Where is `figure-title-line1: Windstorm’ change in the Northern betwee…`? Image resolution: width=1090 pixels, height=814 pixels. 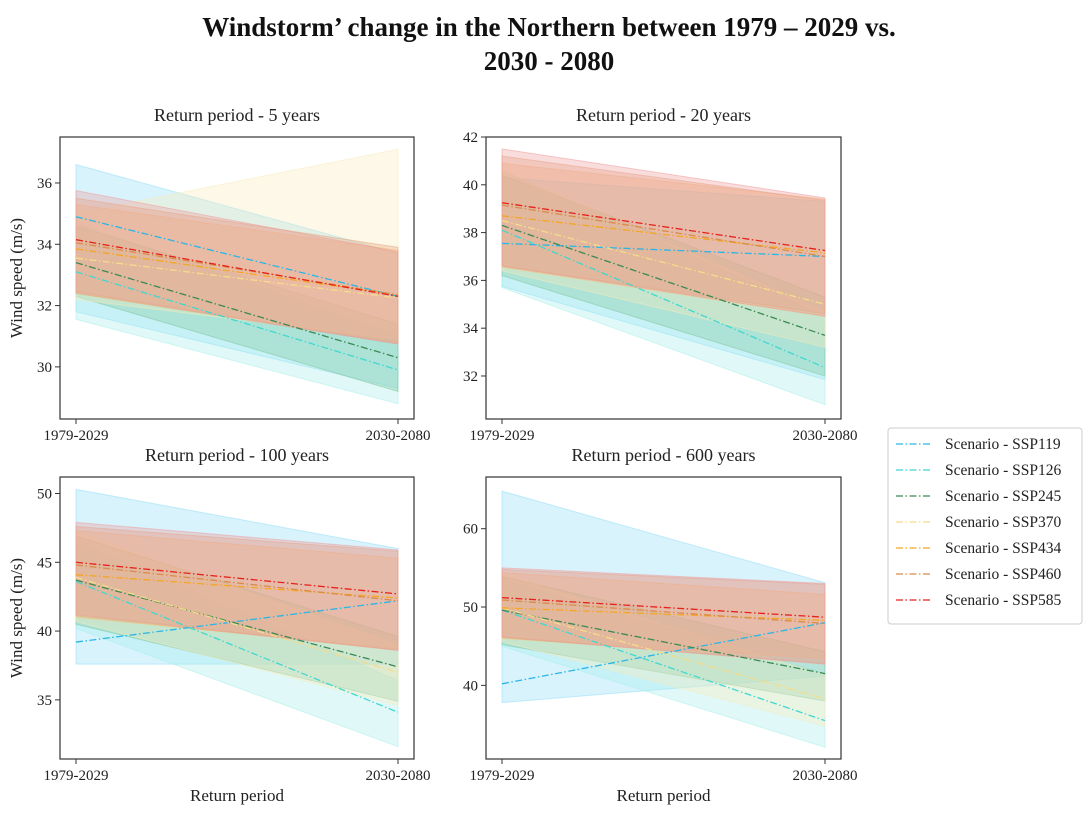 figure-title-line1: Windstorm’ change in the Northern betwee… is located at coordinates (549, 27).